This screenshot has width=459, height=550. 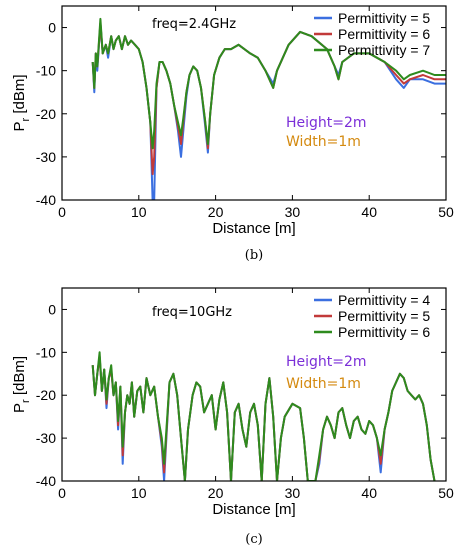 I want to click on figure-caption: (c), so click(x=253, y=539).